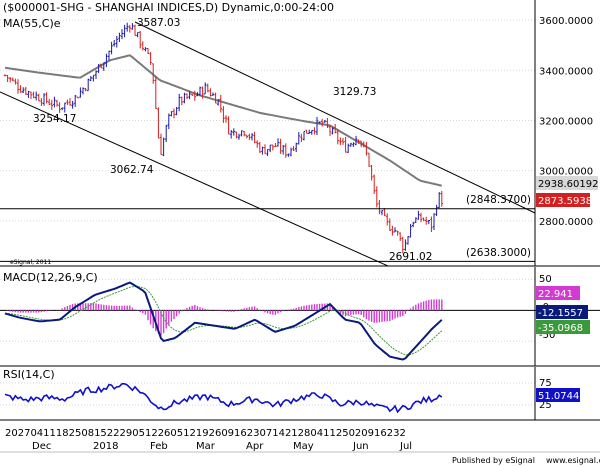  I want to click on x-axis-month-label: May, so click(303, 446).